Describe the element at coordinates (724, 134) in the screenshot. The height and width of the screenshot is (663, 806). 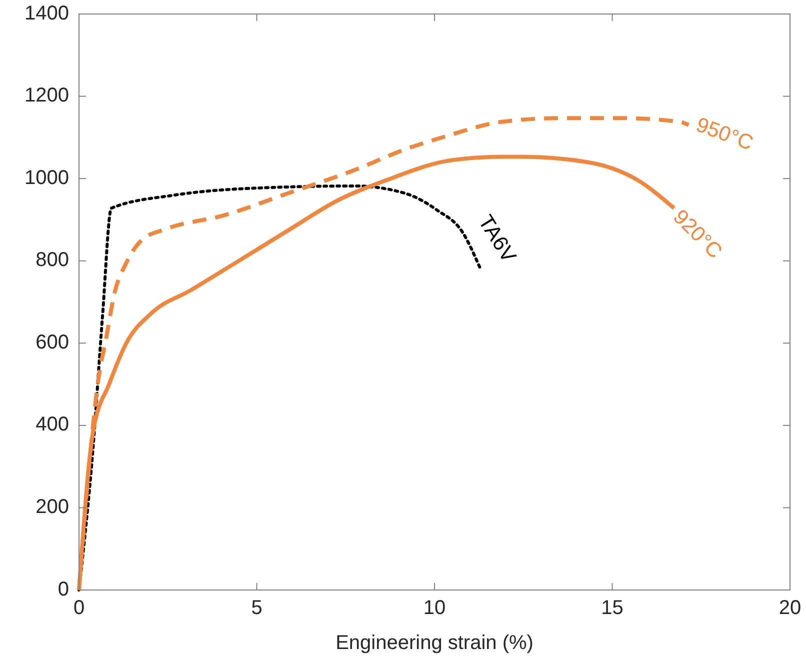
I see `text: 950°C` at that location.